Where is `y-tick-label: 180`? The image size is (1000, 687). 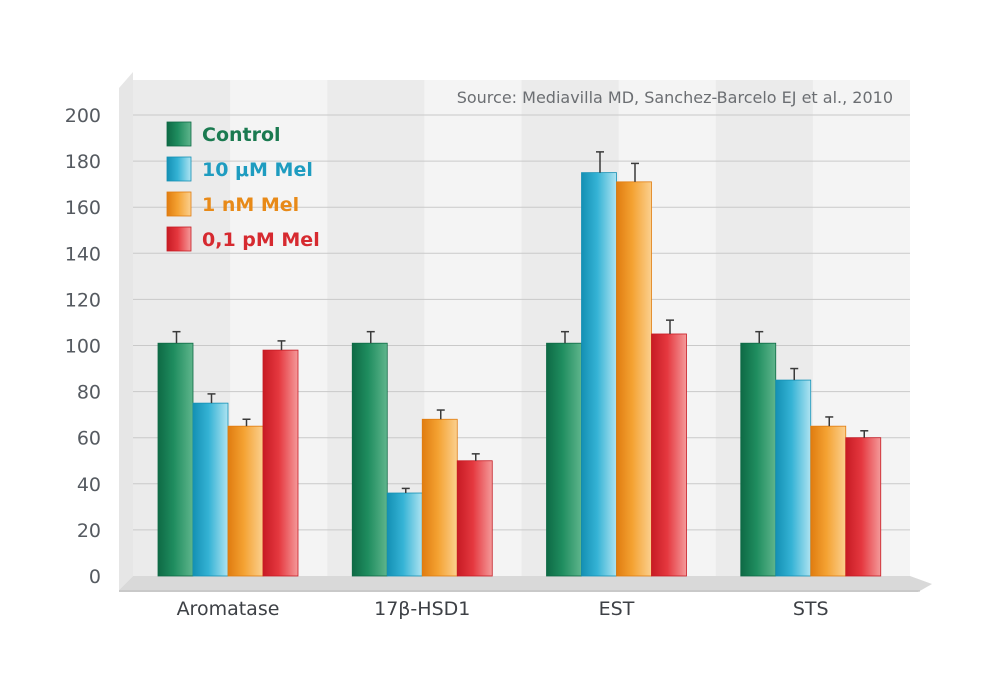 y-tick-label: 180 is located at coordinates (83, 162).